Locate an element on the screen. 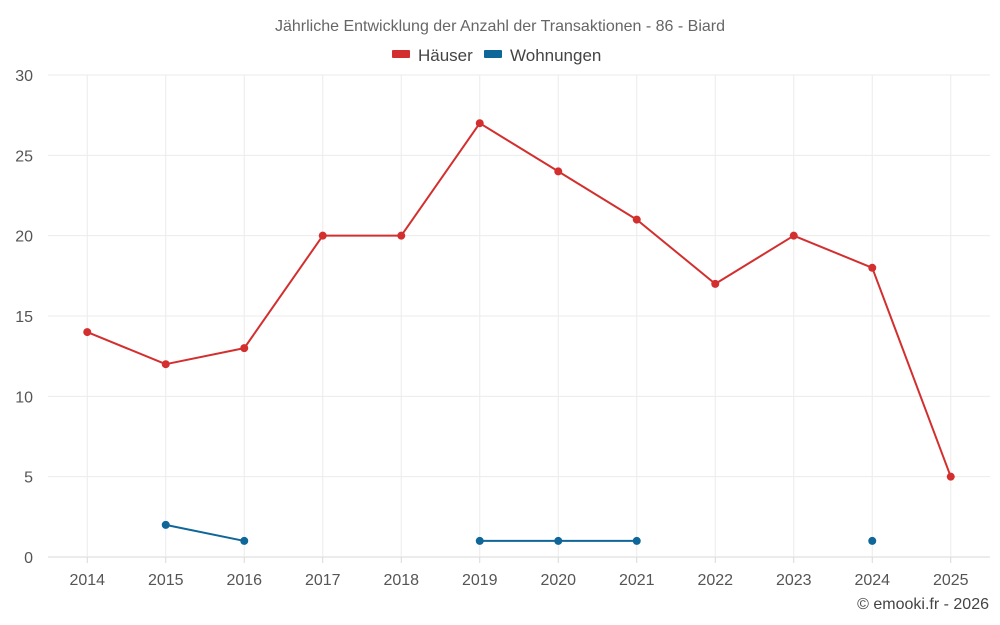  y-axis-ticks: 0 5 10 15 20 25 30 is located at coordinates (24, 317).